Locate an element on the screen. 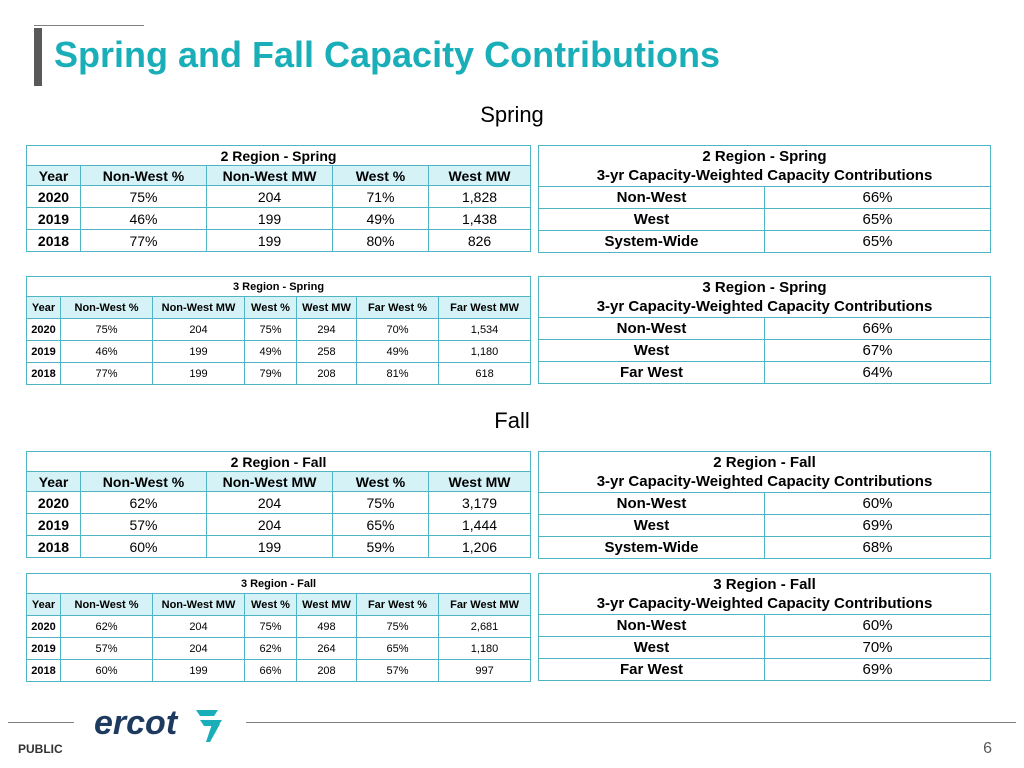  table-cell: 3,179 is located at coordinates (479, 502).